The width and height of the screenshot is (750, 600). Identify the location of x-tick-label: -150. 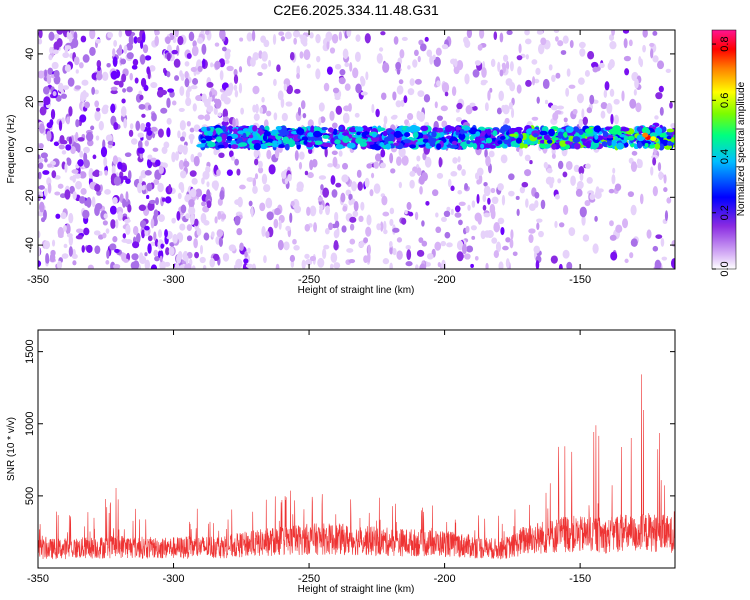
(580, 579).